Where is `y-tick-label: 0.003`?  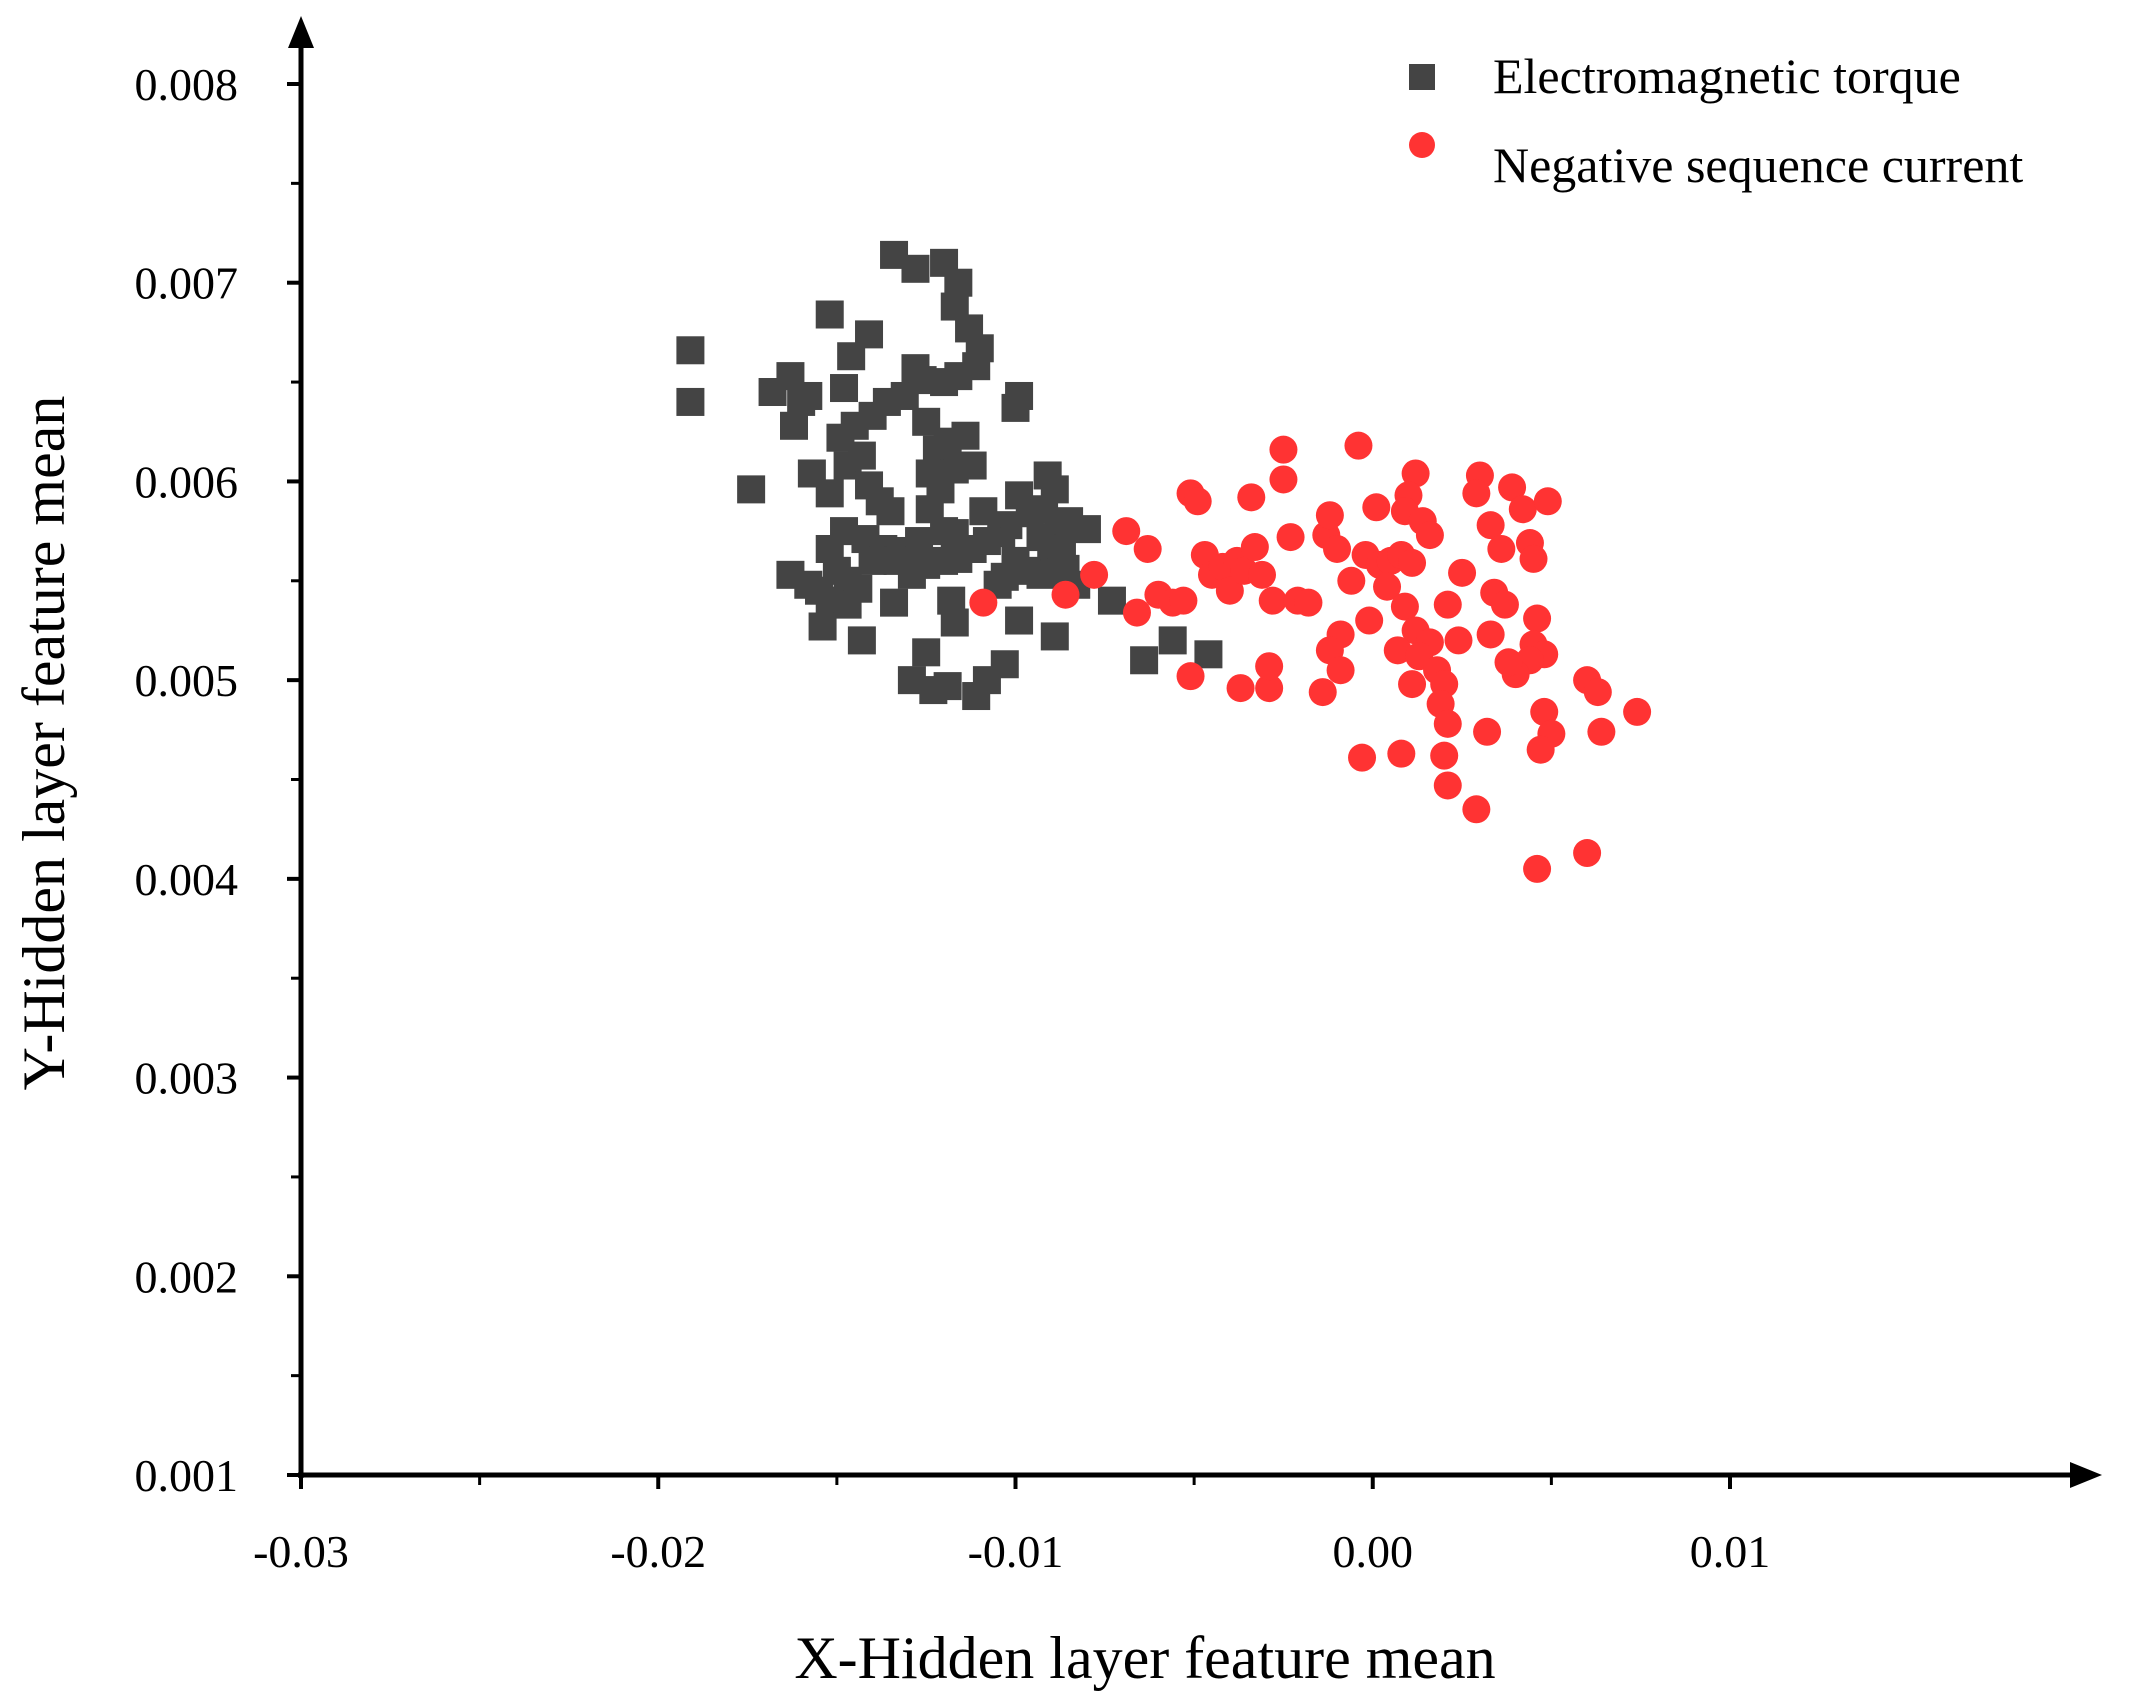 y-tick-label: 0.003 is located at coordinates (187, 1078).